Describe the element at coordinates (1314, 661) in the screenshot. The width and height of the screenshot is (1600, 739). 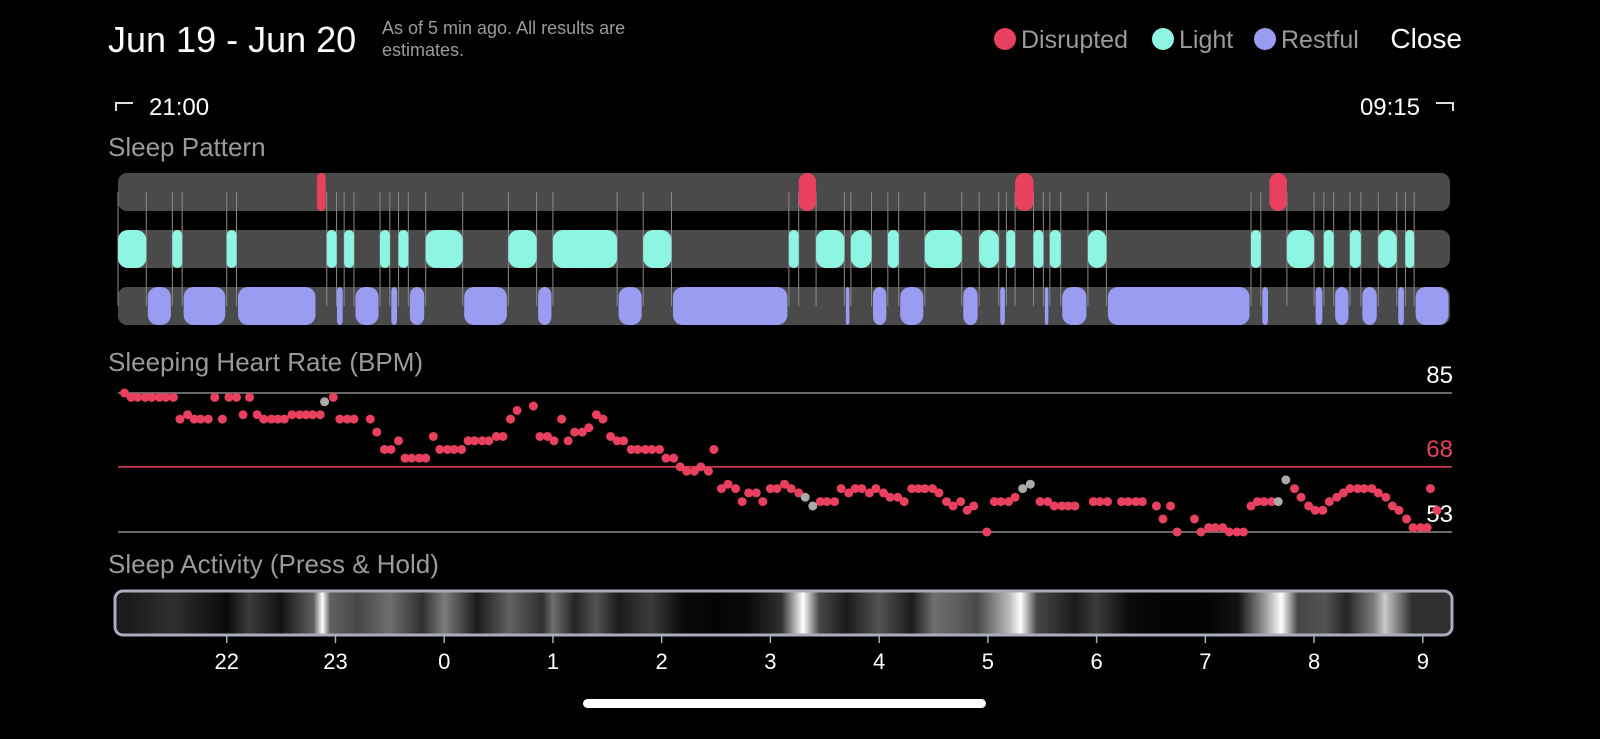
I see `x-tick-label: 8` at that location.